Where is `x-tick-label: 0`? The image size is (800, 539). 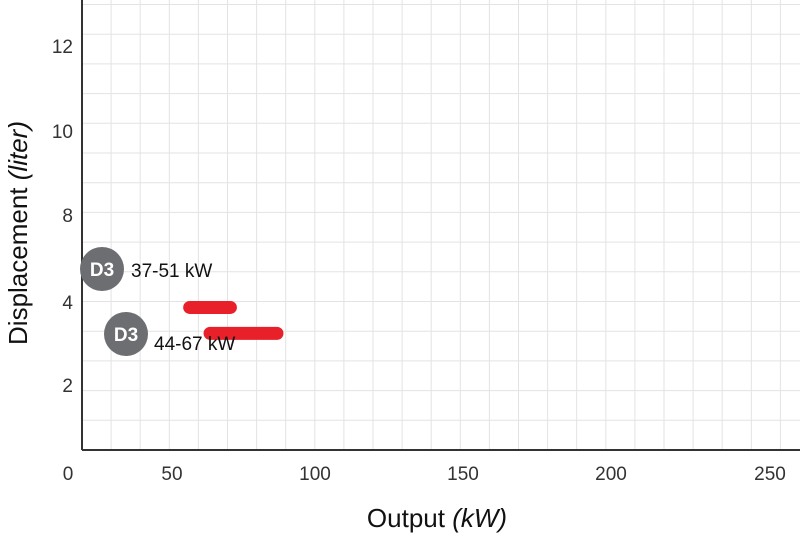 x-tick-label: 0 is located at coordinates (68, 474).